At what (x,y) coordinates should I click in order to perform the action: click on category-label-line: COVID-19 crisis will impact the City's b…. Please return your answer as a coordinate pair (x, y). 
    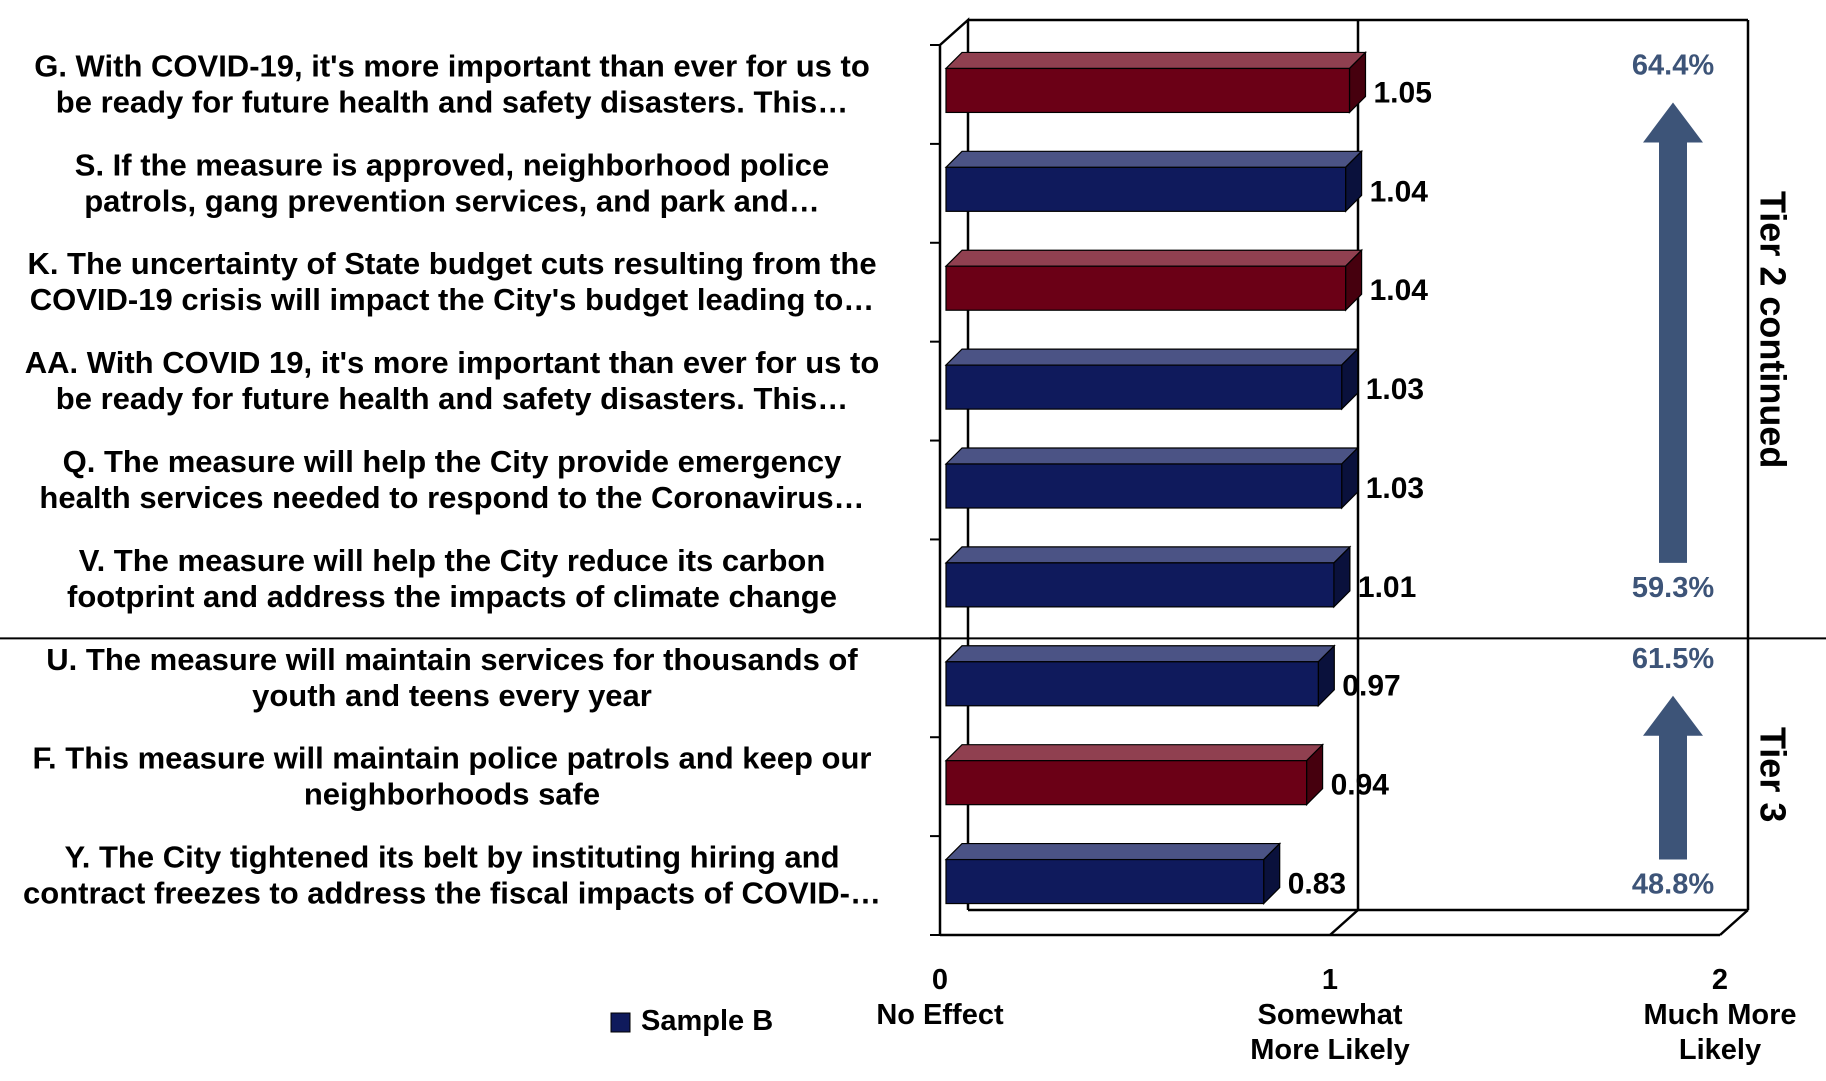
    Looking at the image, I should click on (452, 299).